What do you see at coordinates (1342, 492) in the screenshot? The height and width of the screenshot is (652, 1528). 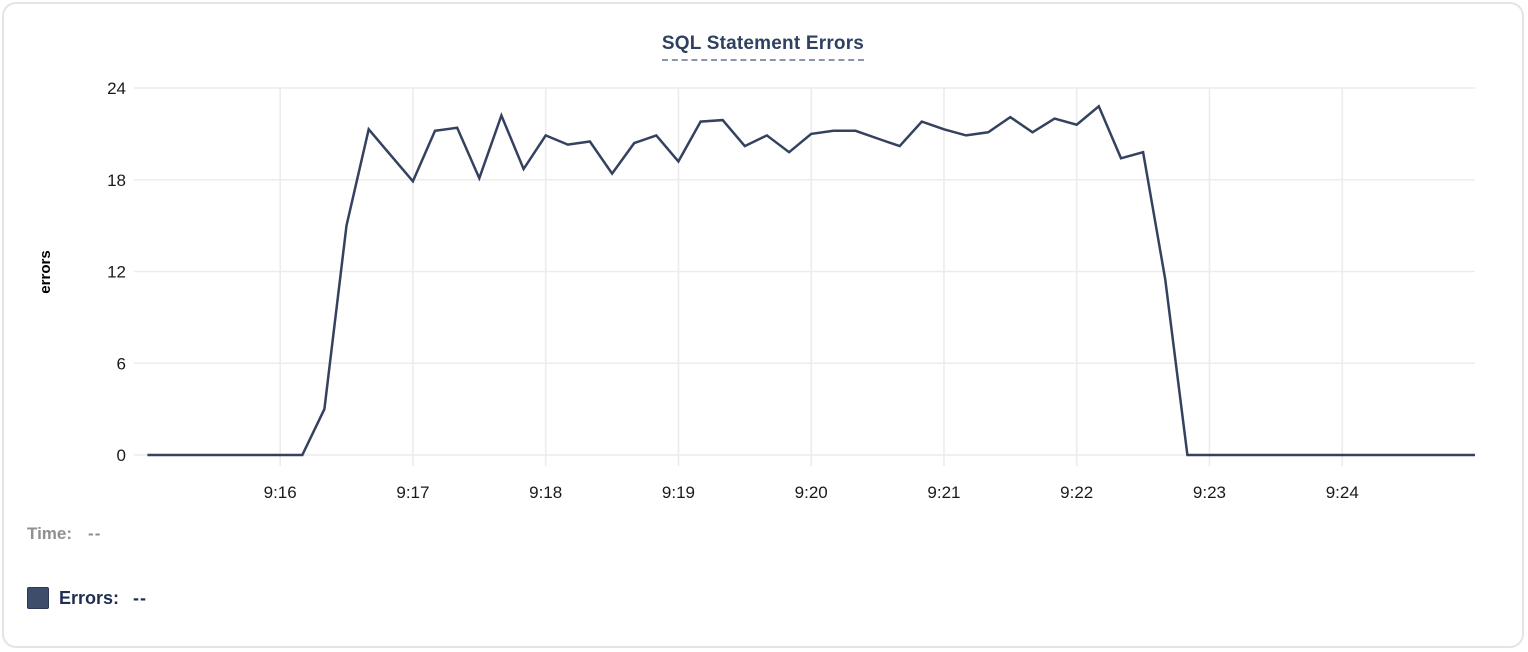 I see `x-tick-label: 9:24` at bounding box center [1342, 492].